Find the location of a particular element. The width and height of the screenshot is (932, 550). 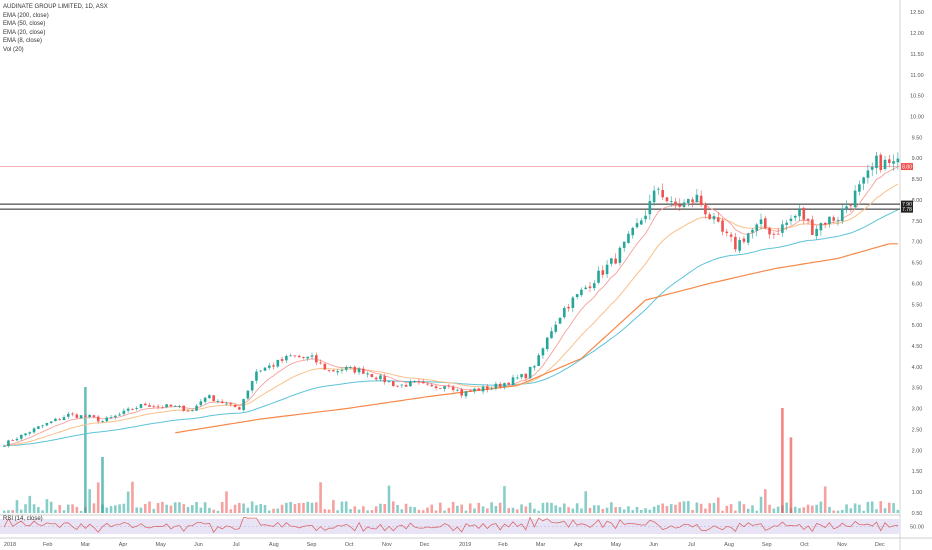

y-tick-label: 0.50 is located at coordinates (917, 514).